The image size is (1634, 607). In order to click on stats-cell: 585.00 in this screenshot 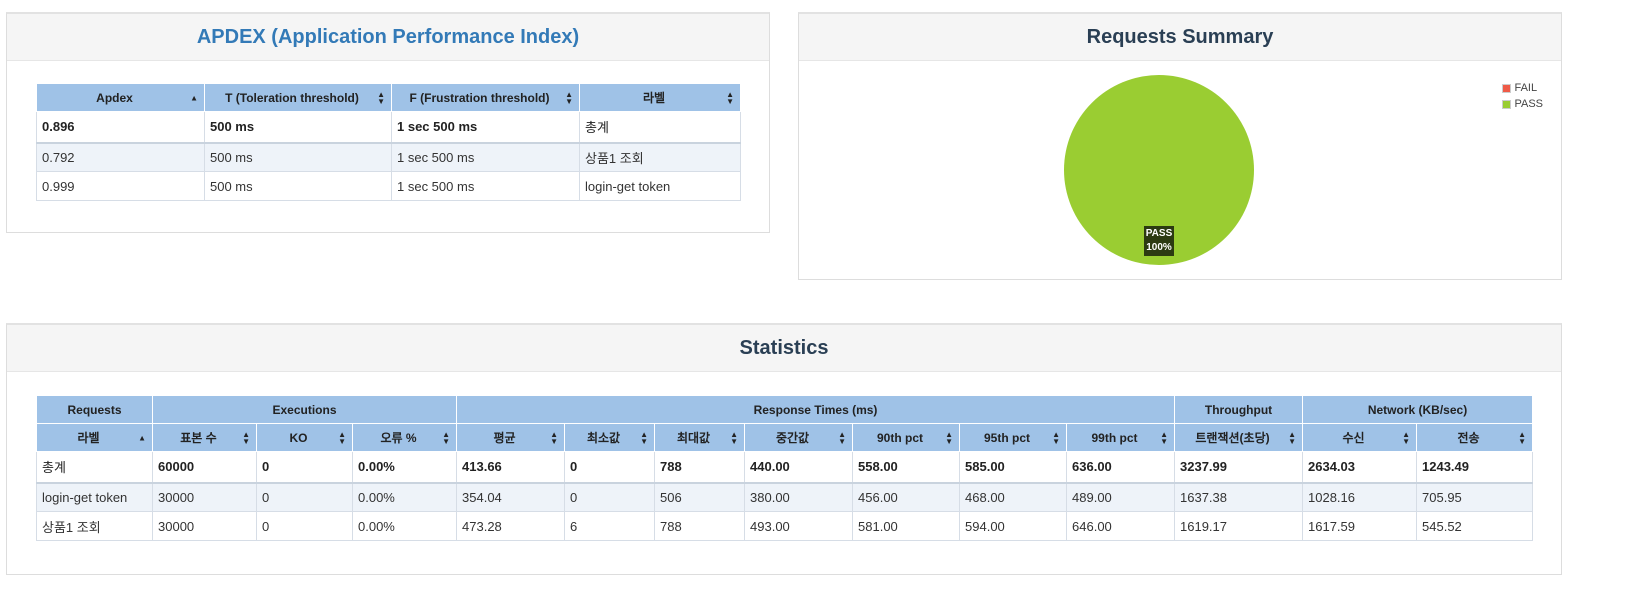, I will do `click(1013, 467)`.